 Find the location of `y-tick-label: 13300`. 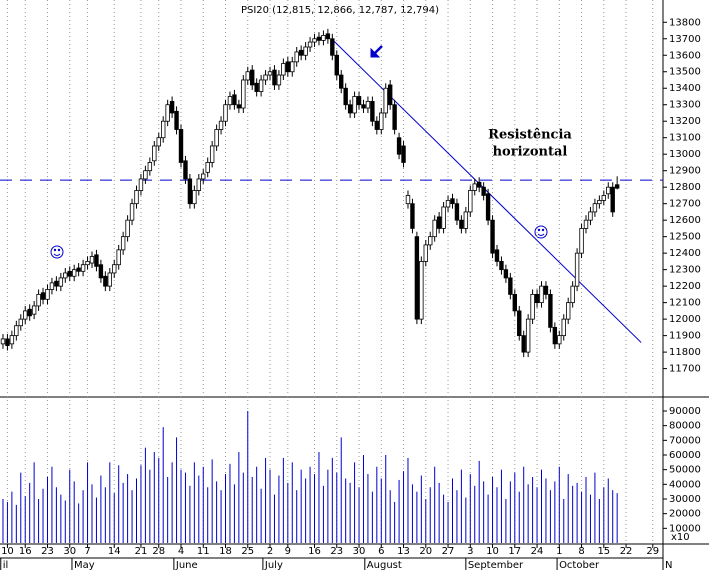

y-tick-label: 13300 is located at coordinates (685, 105).